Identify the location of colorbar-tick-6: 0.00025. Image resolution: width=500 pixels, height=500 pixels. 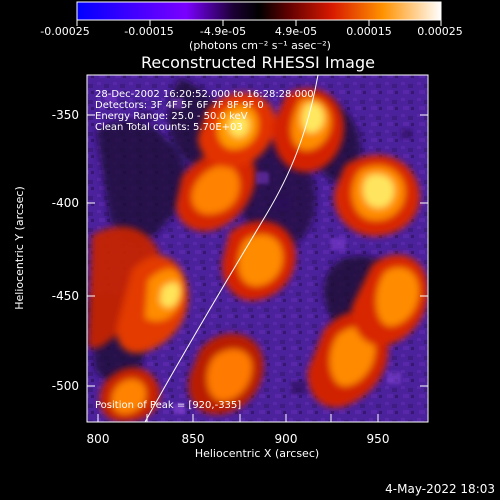
(440, 31).